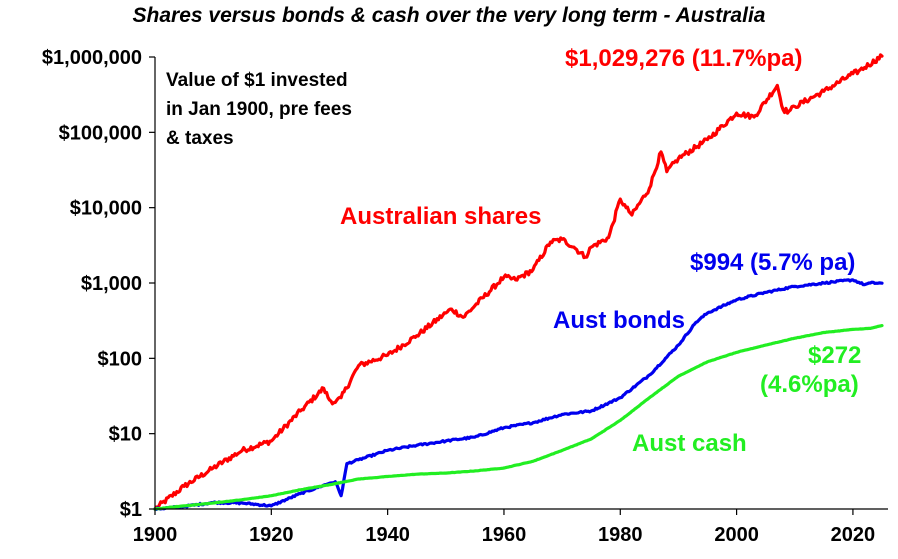  I want to click on x-tick-label: 1960, so click(504, 535).